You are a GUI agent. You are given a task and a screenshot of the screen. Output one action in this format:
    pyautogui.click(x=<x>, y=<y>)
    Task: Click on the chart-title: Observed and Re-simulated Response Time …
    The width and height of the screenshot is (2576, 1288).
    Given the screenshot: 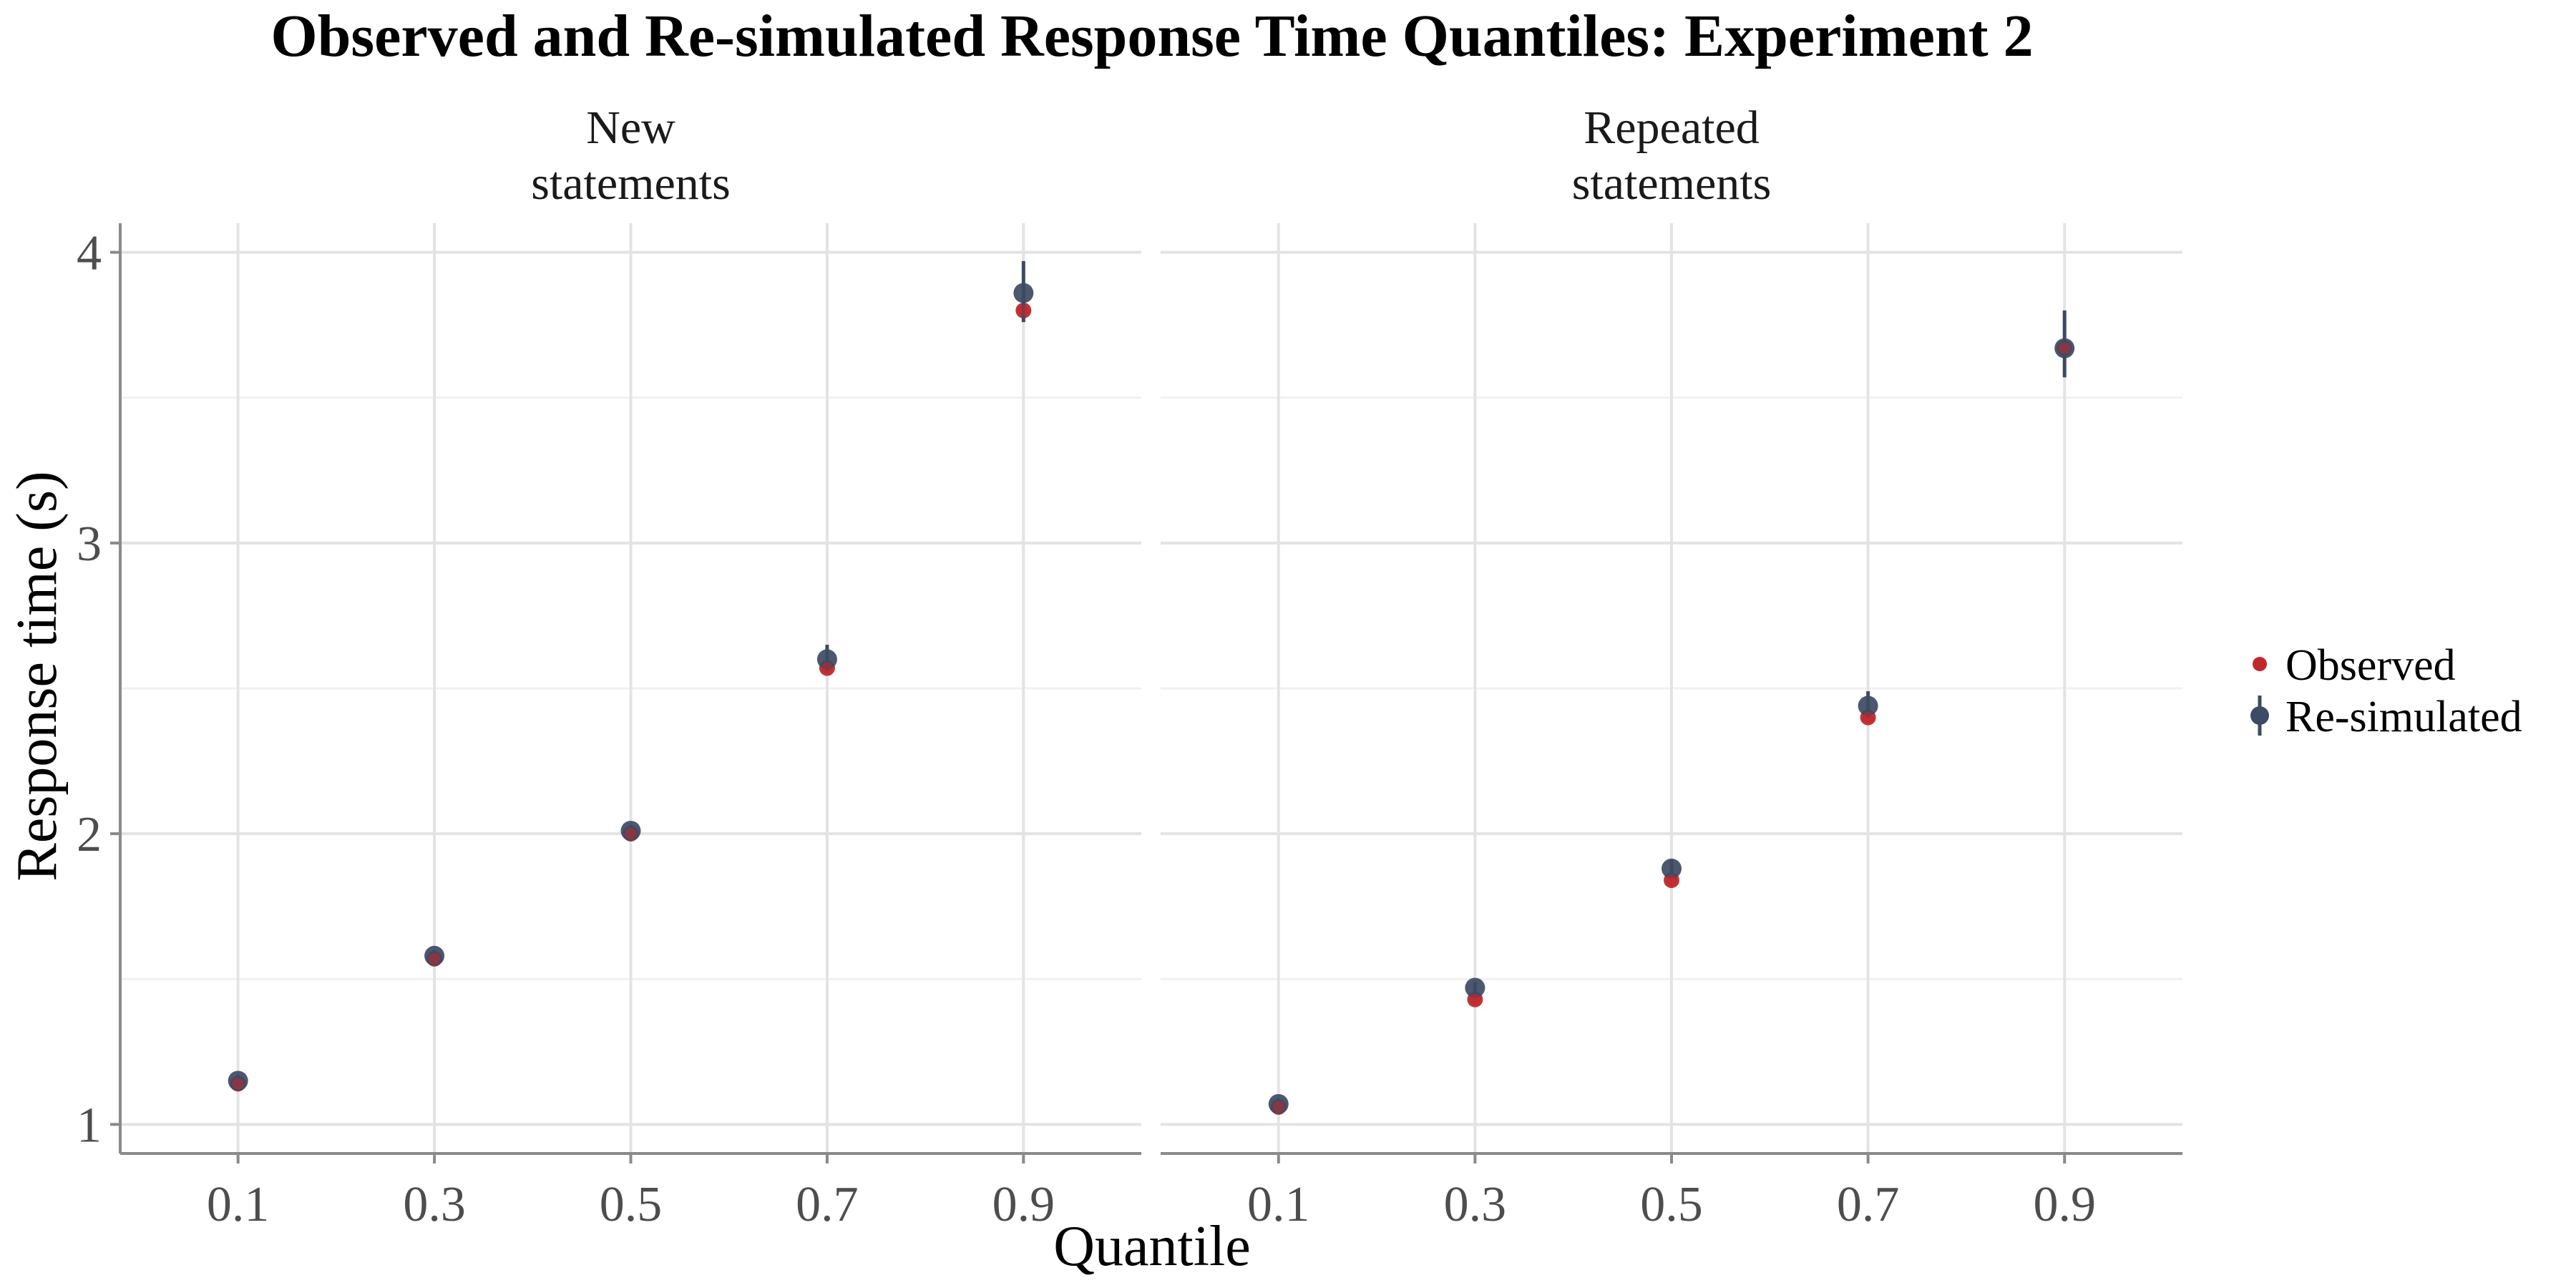 What is the action you would take?
    pyautogui.click(x=1151, y=36)
    